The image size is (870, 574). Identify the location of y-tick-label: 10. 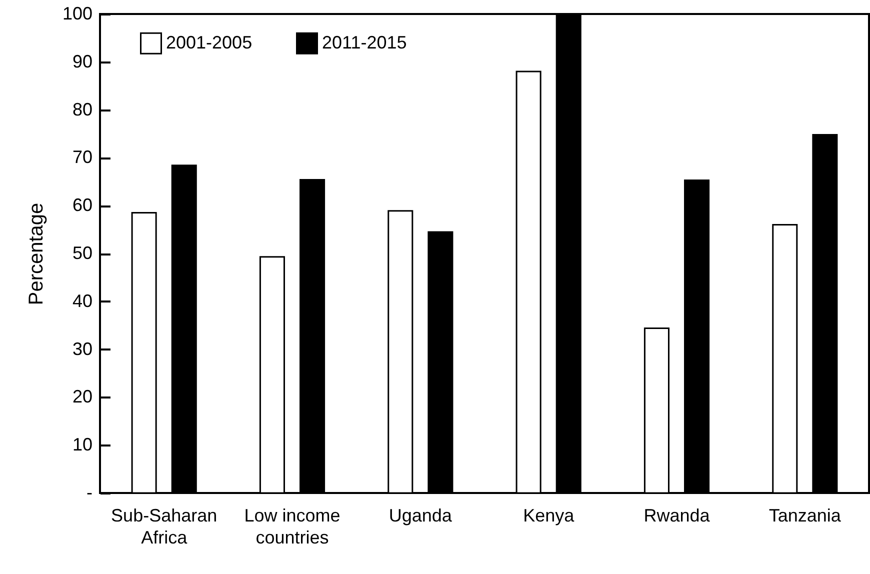
(82, 444).